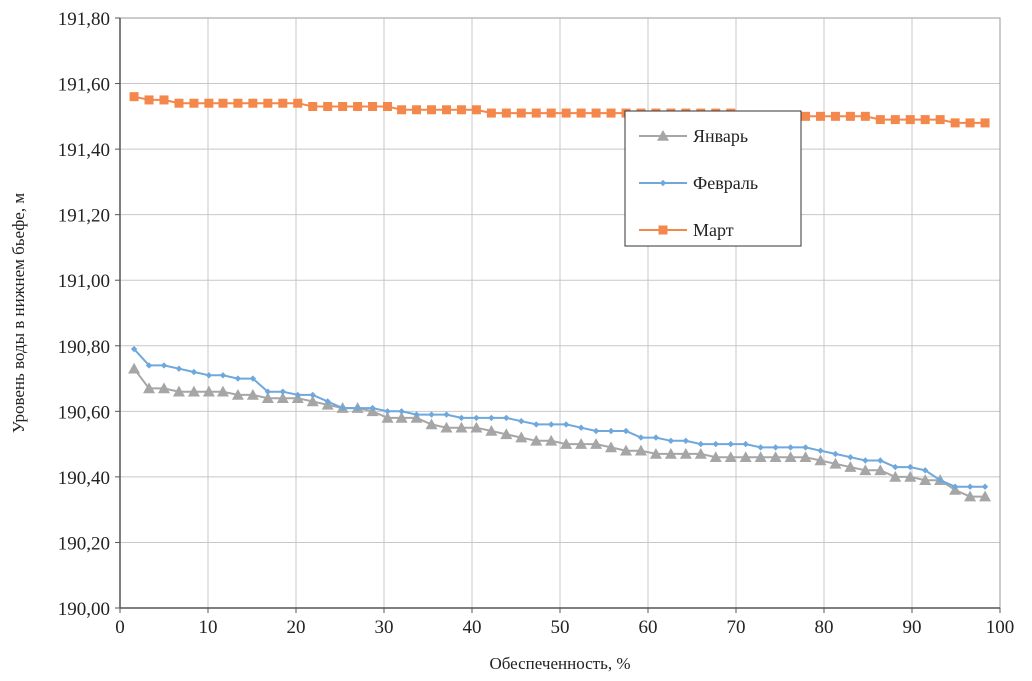  What do you see at coordinates (648, 627) in the screenshot?
I see `x-tick-label: 60` at bounding box center [648, 627].